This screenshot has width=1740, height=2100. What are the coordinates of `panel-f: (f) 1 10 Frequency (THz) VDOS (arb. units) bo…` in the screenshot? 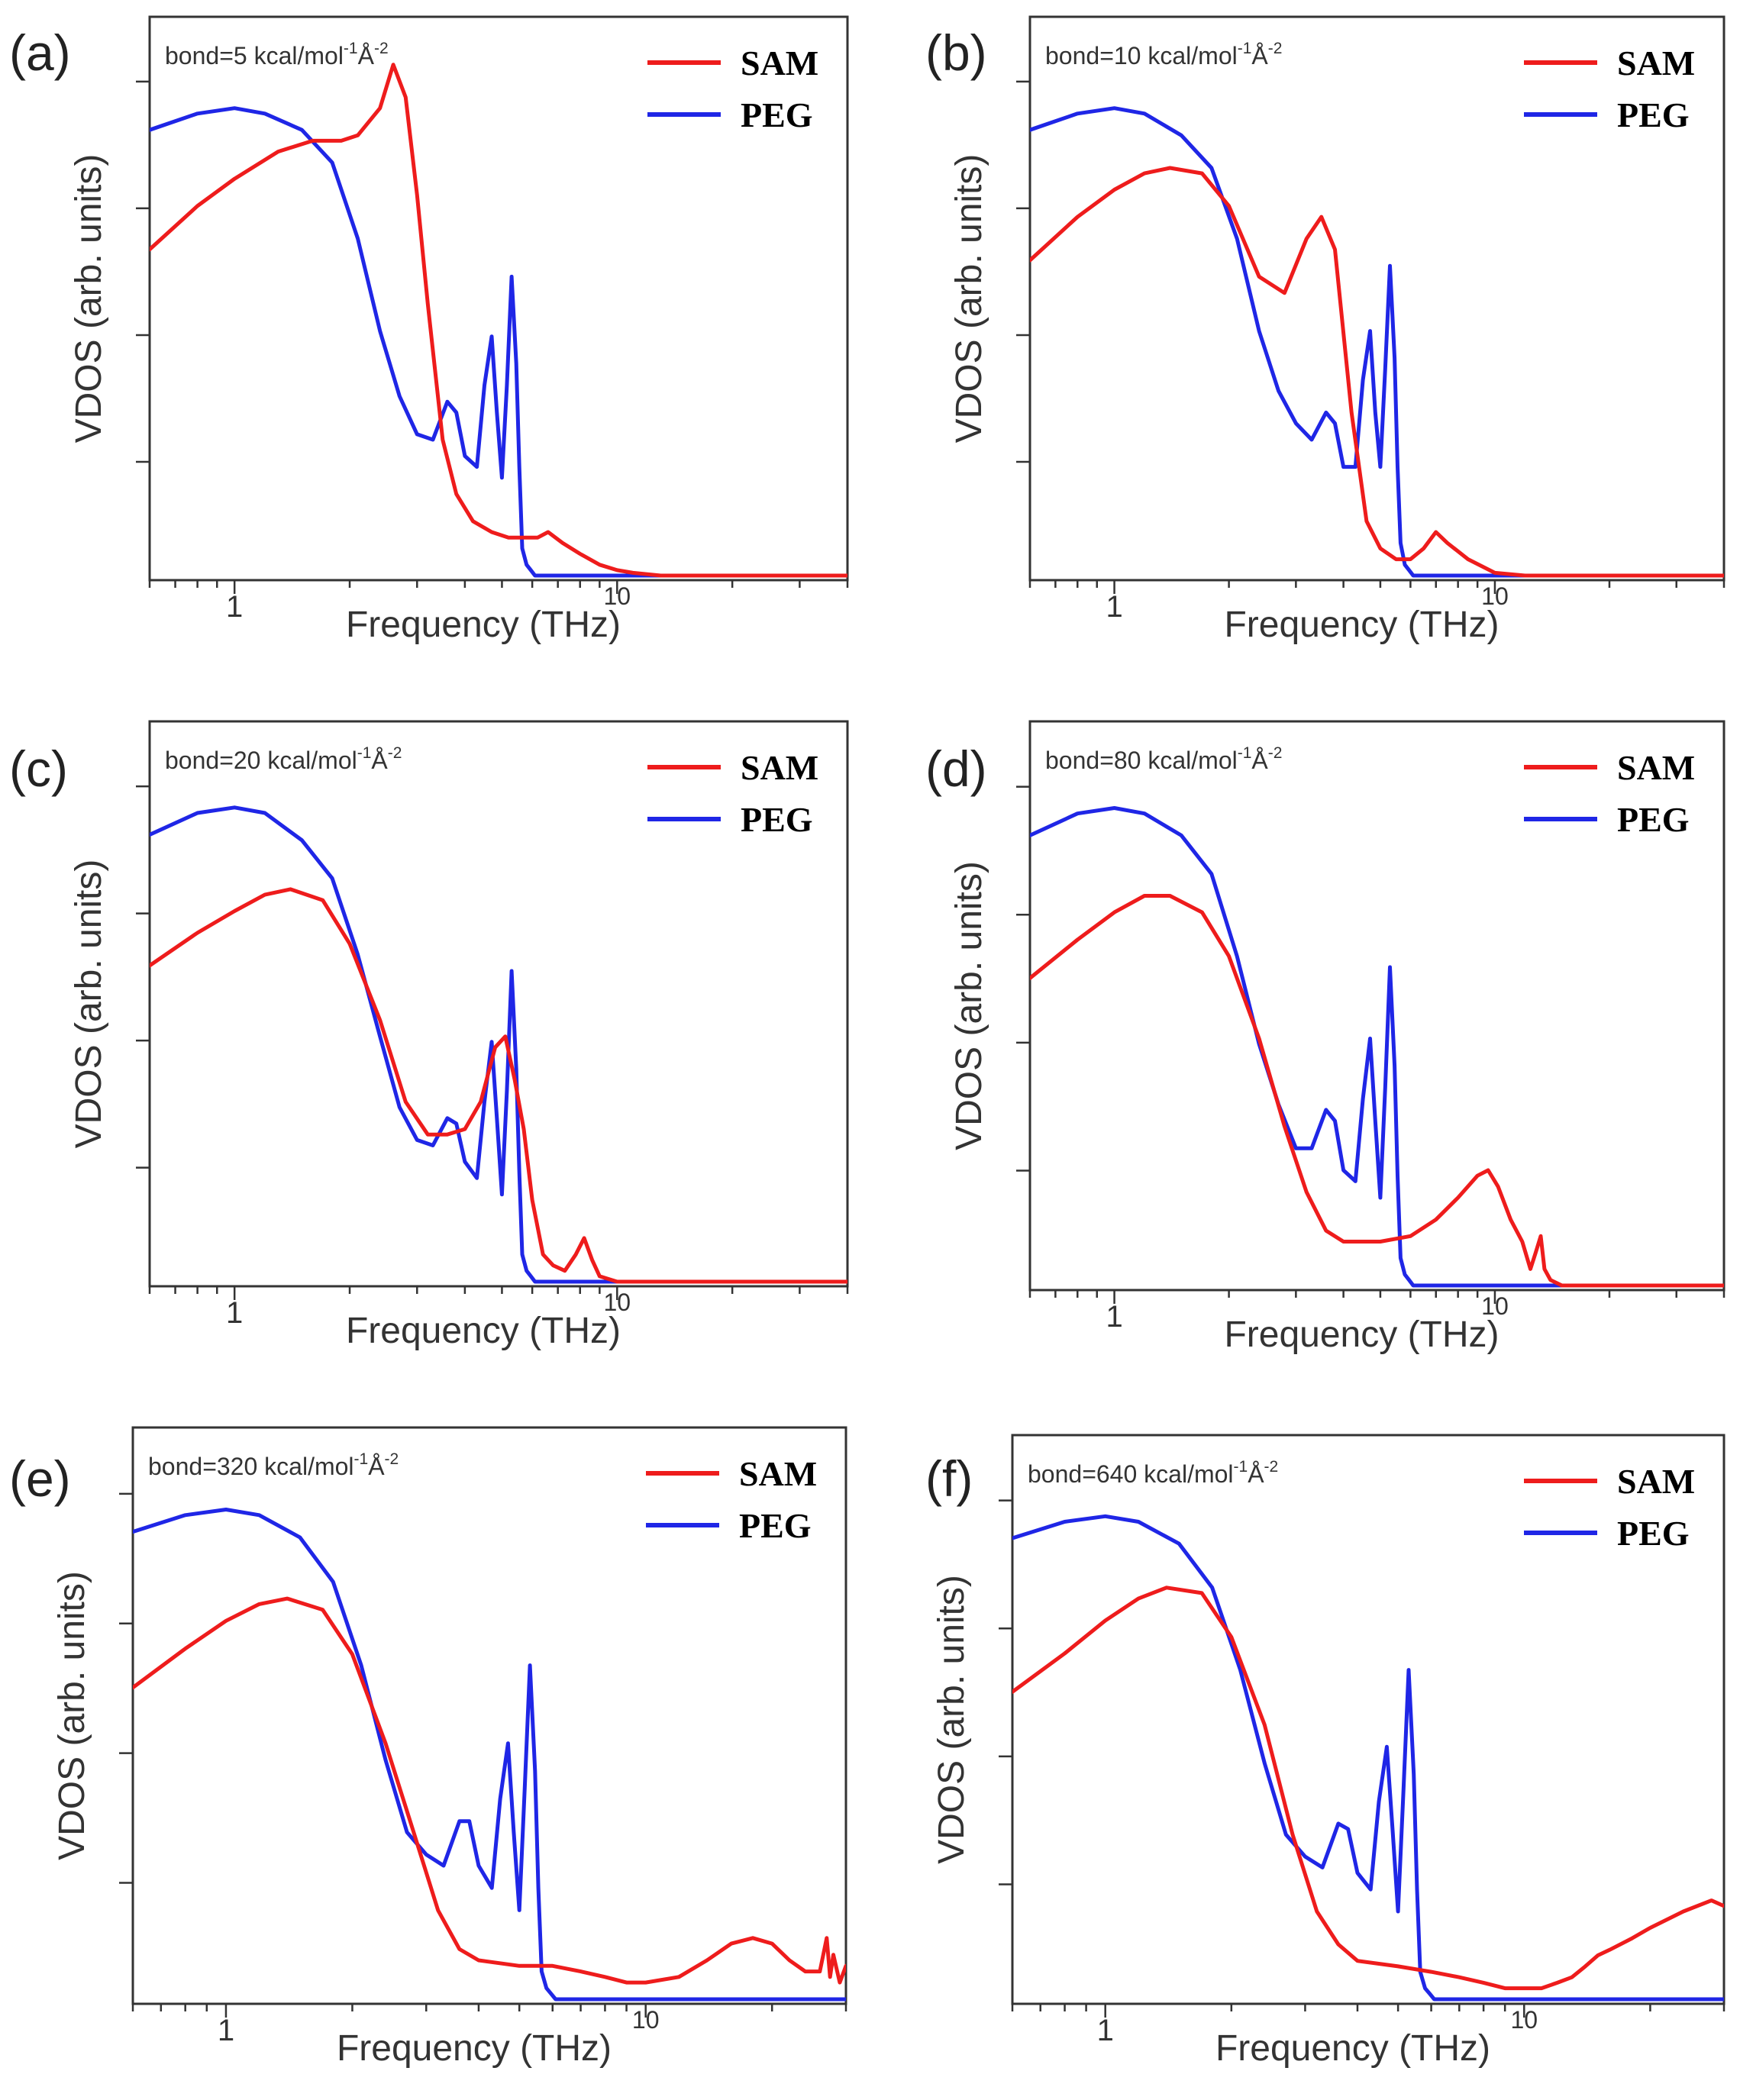 It's located at (1325, 1752).